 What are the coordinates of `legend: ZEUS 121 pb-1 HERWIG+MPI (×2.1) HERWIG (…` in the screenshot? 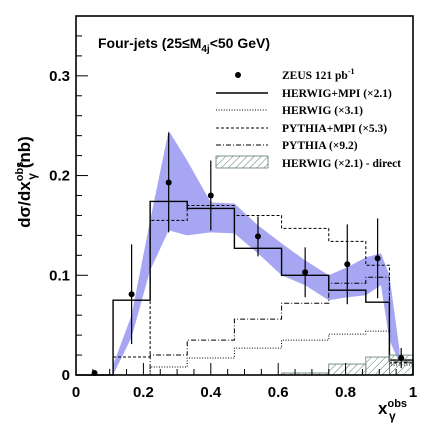 It's located at (308, 118).